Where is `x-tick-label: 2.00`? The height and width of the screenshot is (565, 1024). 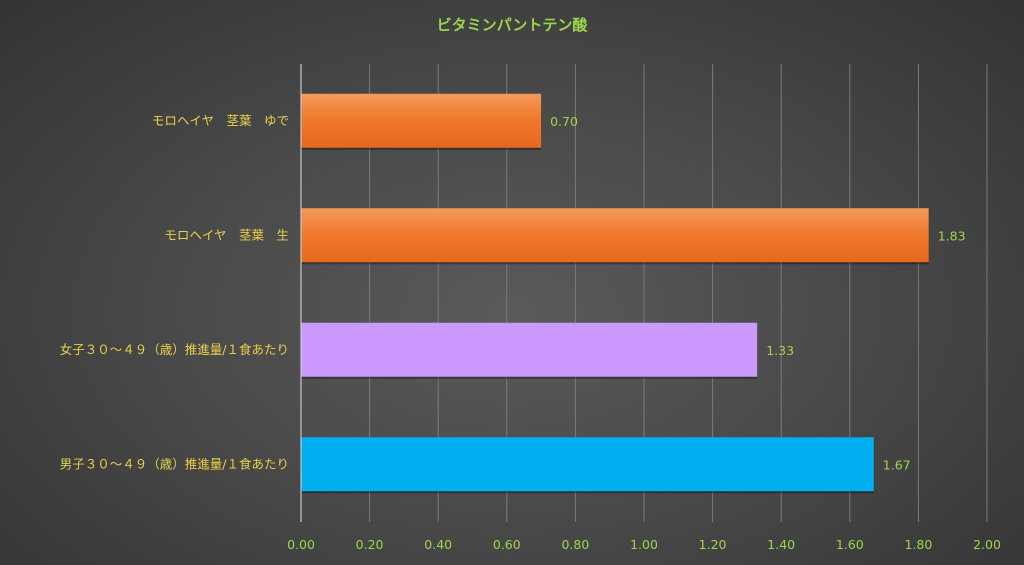 x-tick-label: 2.00 is located at coordinates (987, 544).